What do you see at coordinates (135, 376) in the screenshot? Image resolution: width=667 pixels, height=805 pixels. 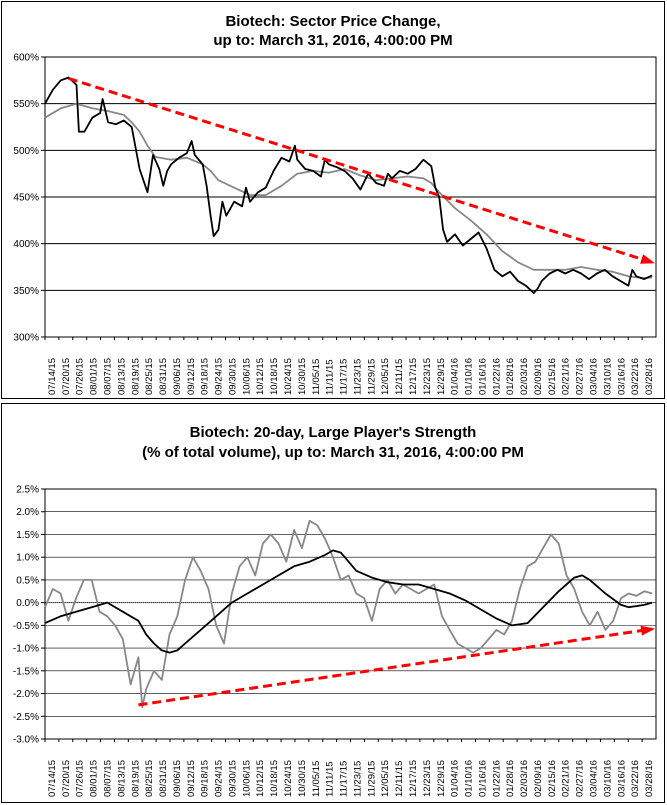 I see `x-tick-label: 08/19/15` at bounding box center [135, 376].